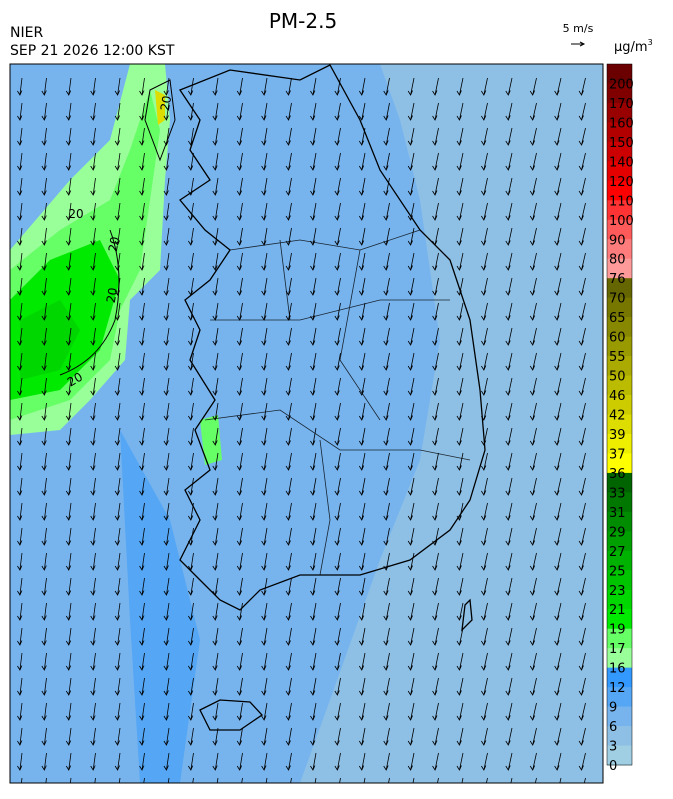  What do you see at coordinates (617, 610) in the screenshot?
I see `colorbar-label: 21` at bounding box center [617, 610].